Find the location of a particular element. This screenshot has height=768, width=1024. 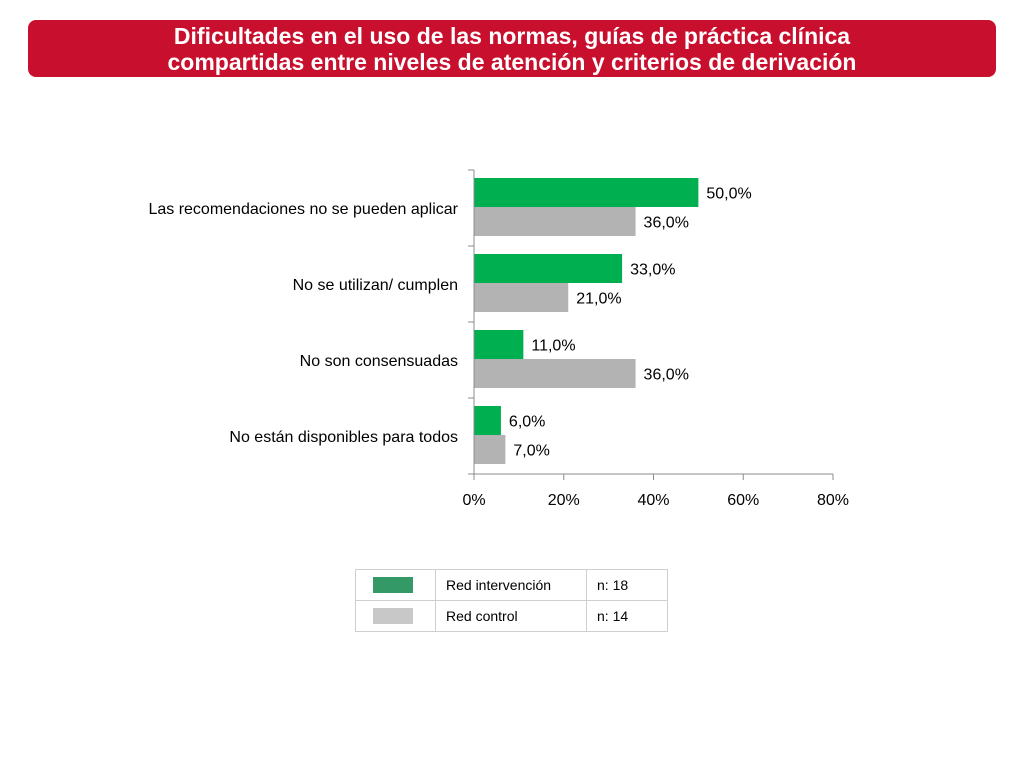

value-label-intervencion-2: 11,0% is located at coordinates (553, 346).